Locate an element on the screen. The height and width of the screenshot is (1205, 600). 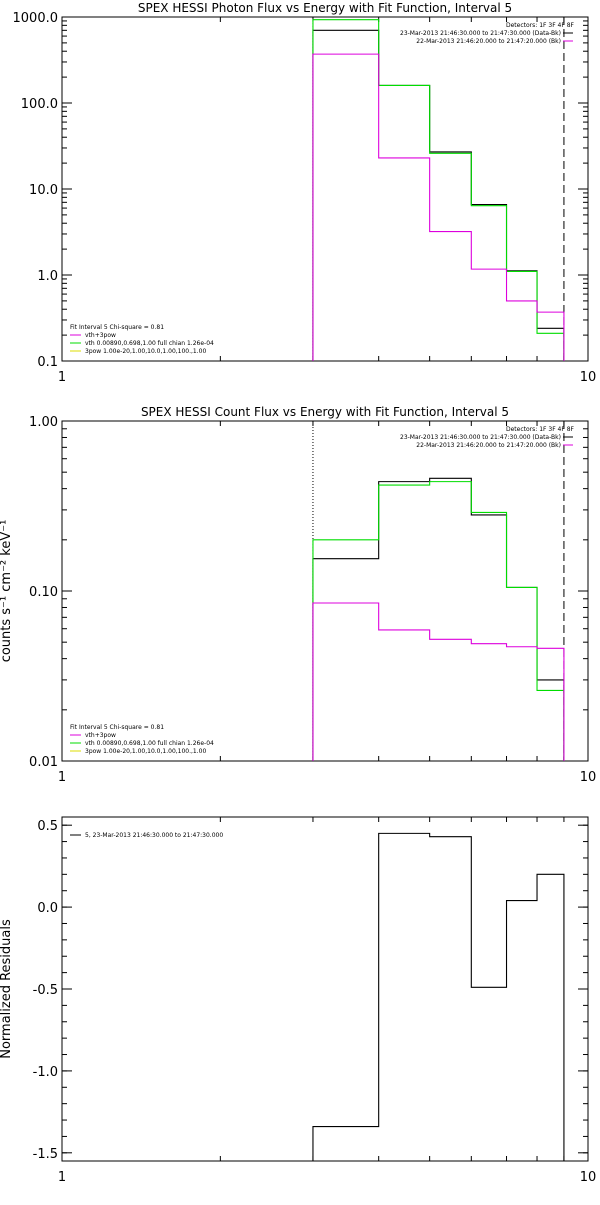
y-tick-label: 0.0 is located at coordinates (47, 908).